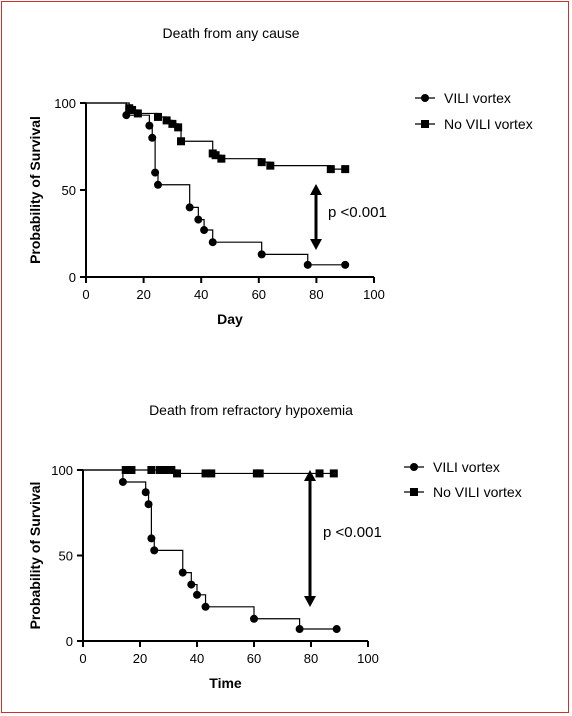 This screenshot has height=716, width=572. I want to click on chart-title: Death from any cause, so click(231, 33).